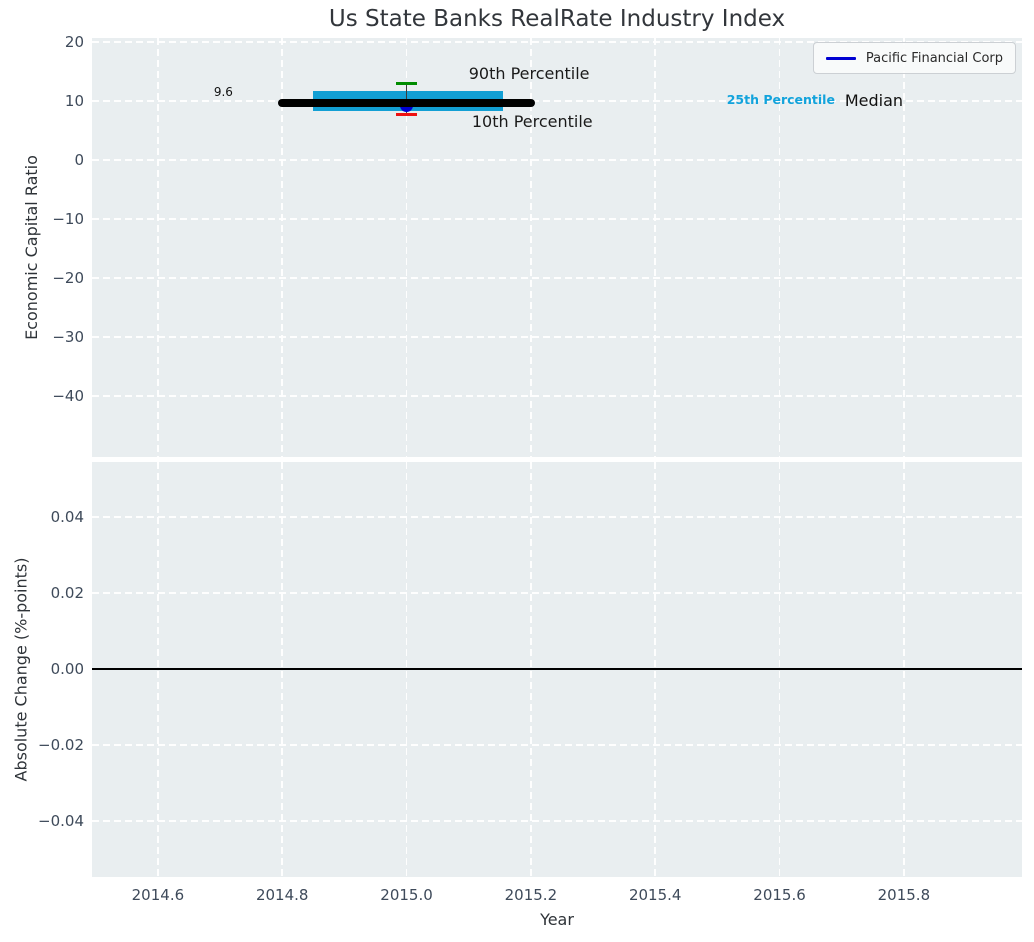 This screenshot has height=942, width=1034. Describe the element at coordinates (557, 919) in the screenshot. I see `x-axis-label: Year` at that location.